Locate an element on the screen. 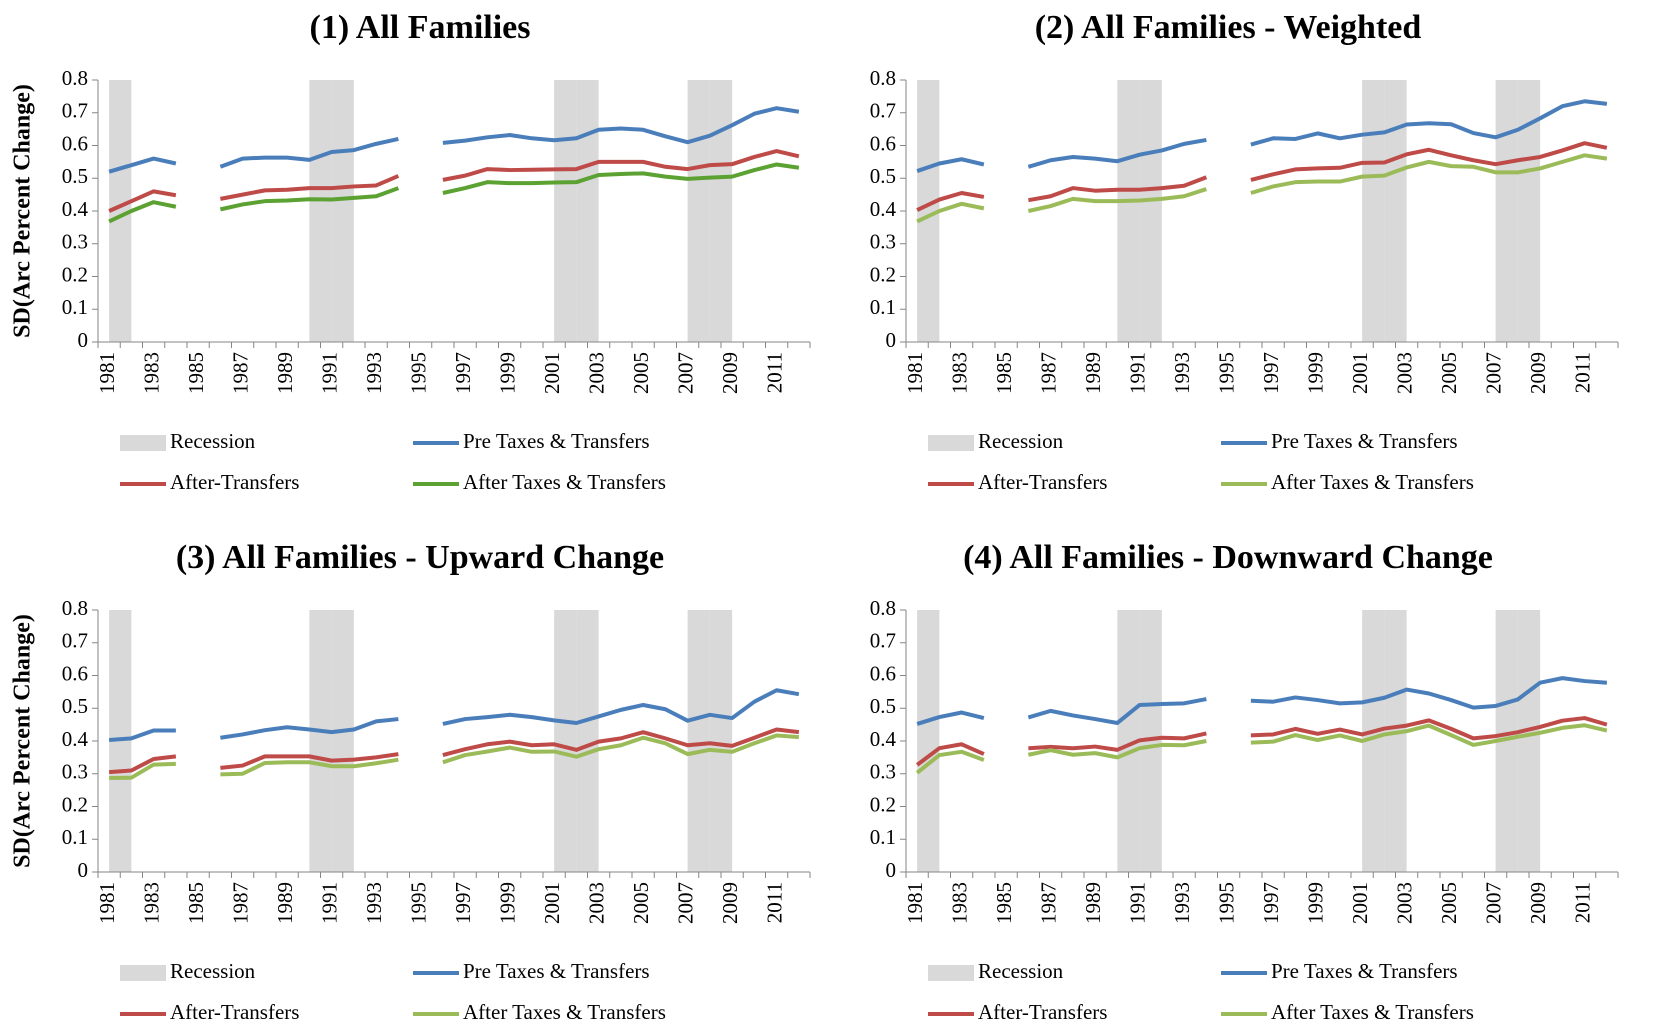 The width and height of the screenshot is (1663, 1026). chart-title: (1) All Families is located at coordinates (420, 27).